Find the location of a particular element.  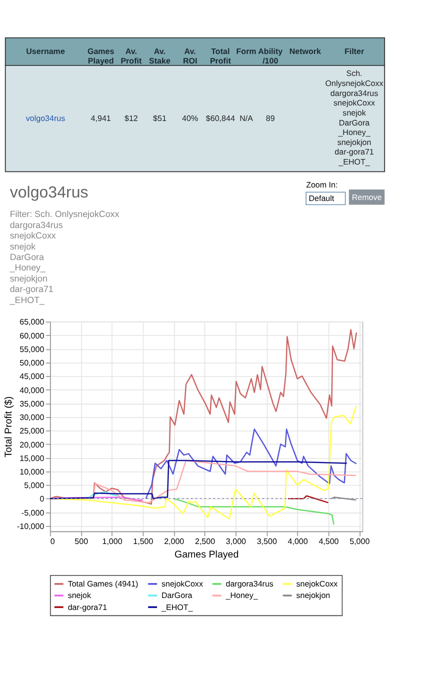

x-axis-title: Games Played is located at coordinates (206, 555).